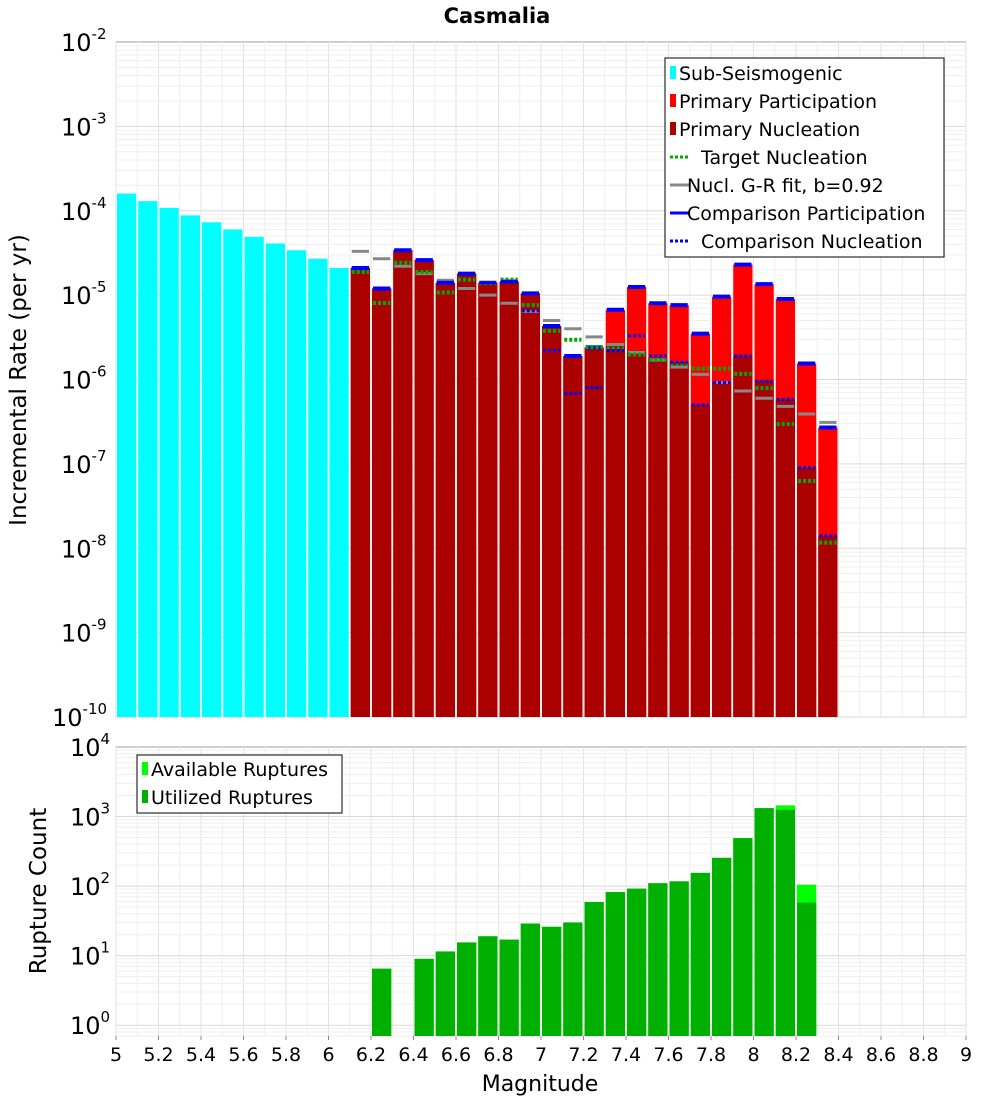 This screenshot has width=1000, height=1104. What do you see at coordinates (626, 1055) in the screenshot?
I see `x-tick-label: 7.4` at bounding box center [626, 1055].